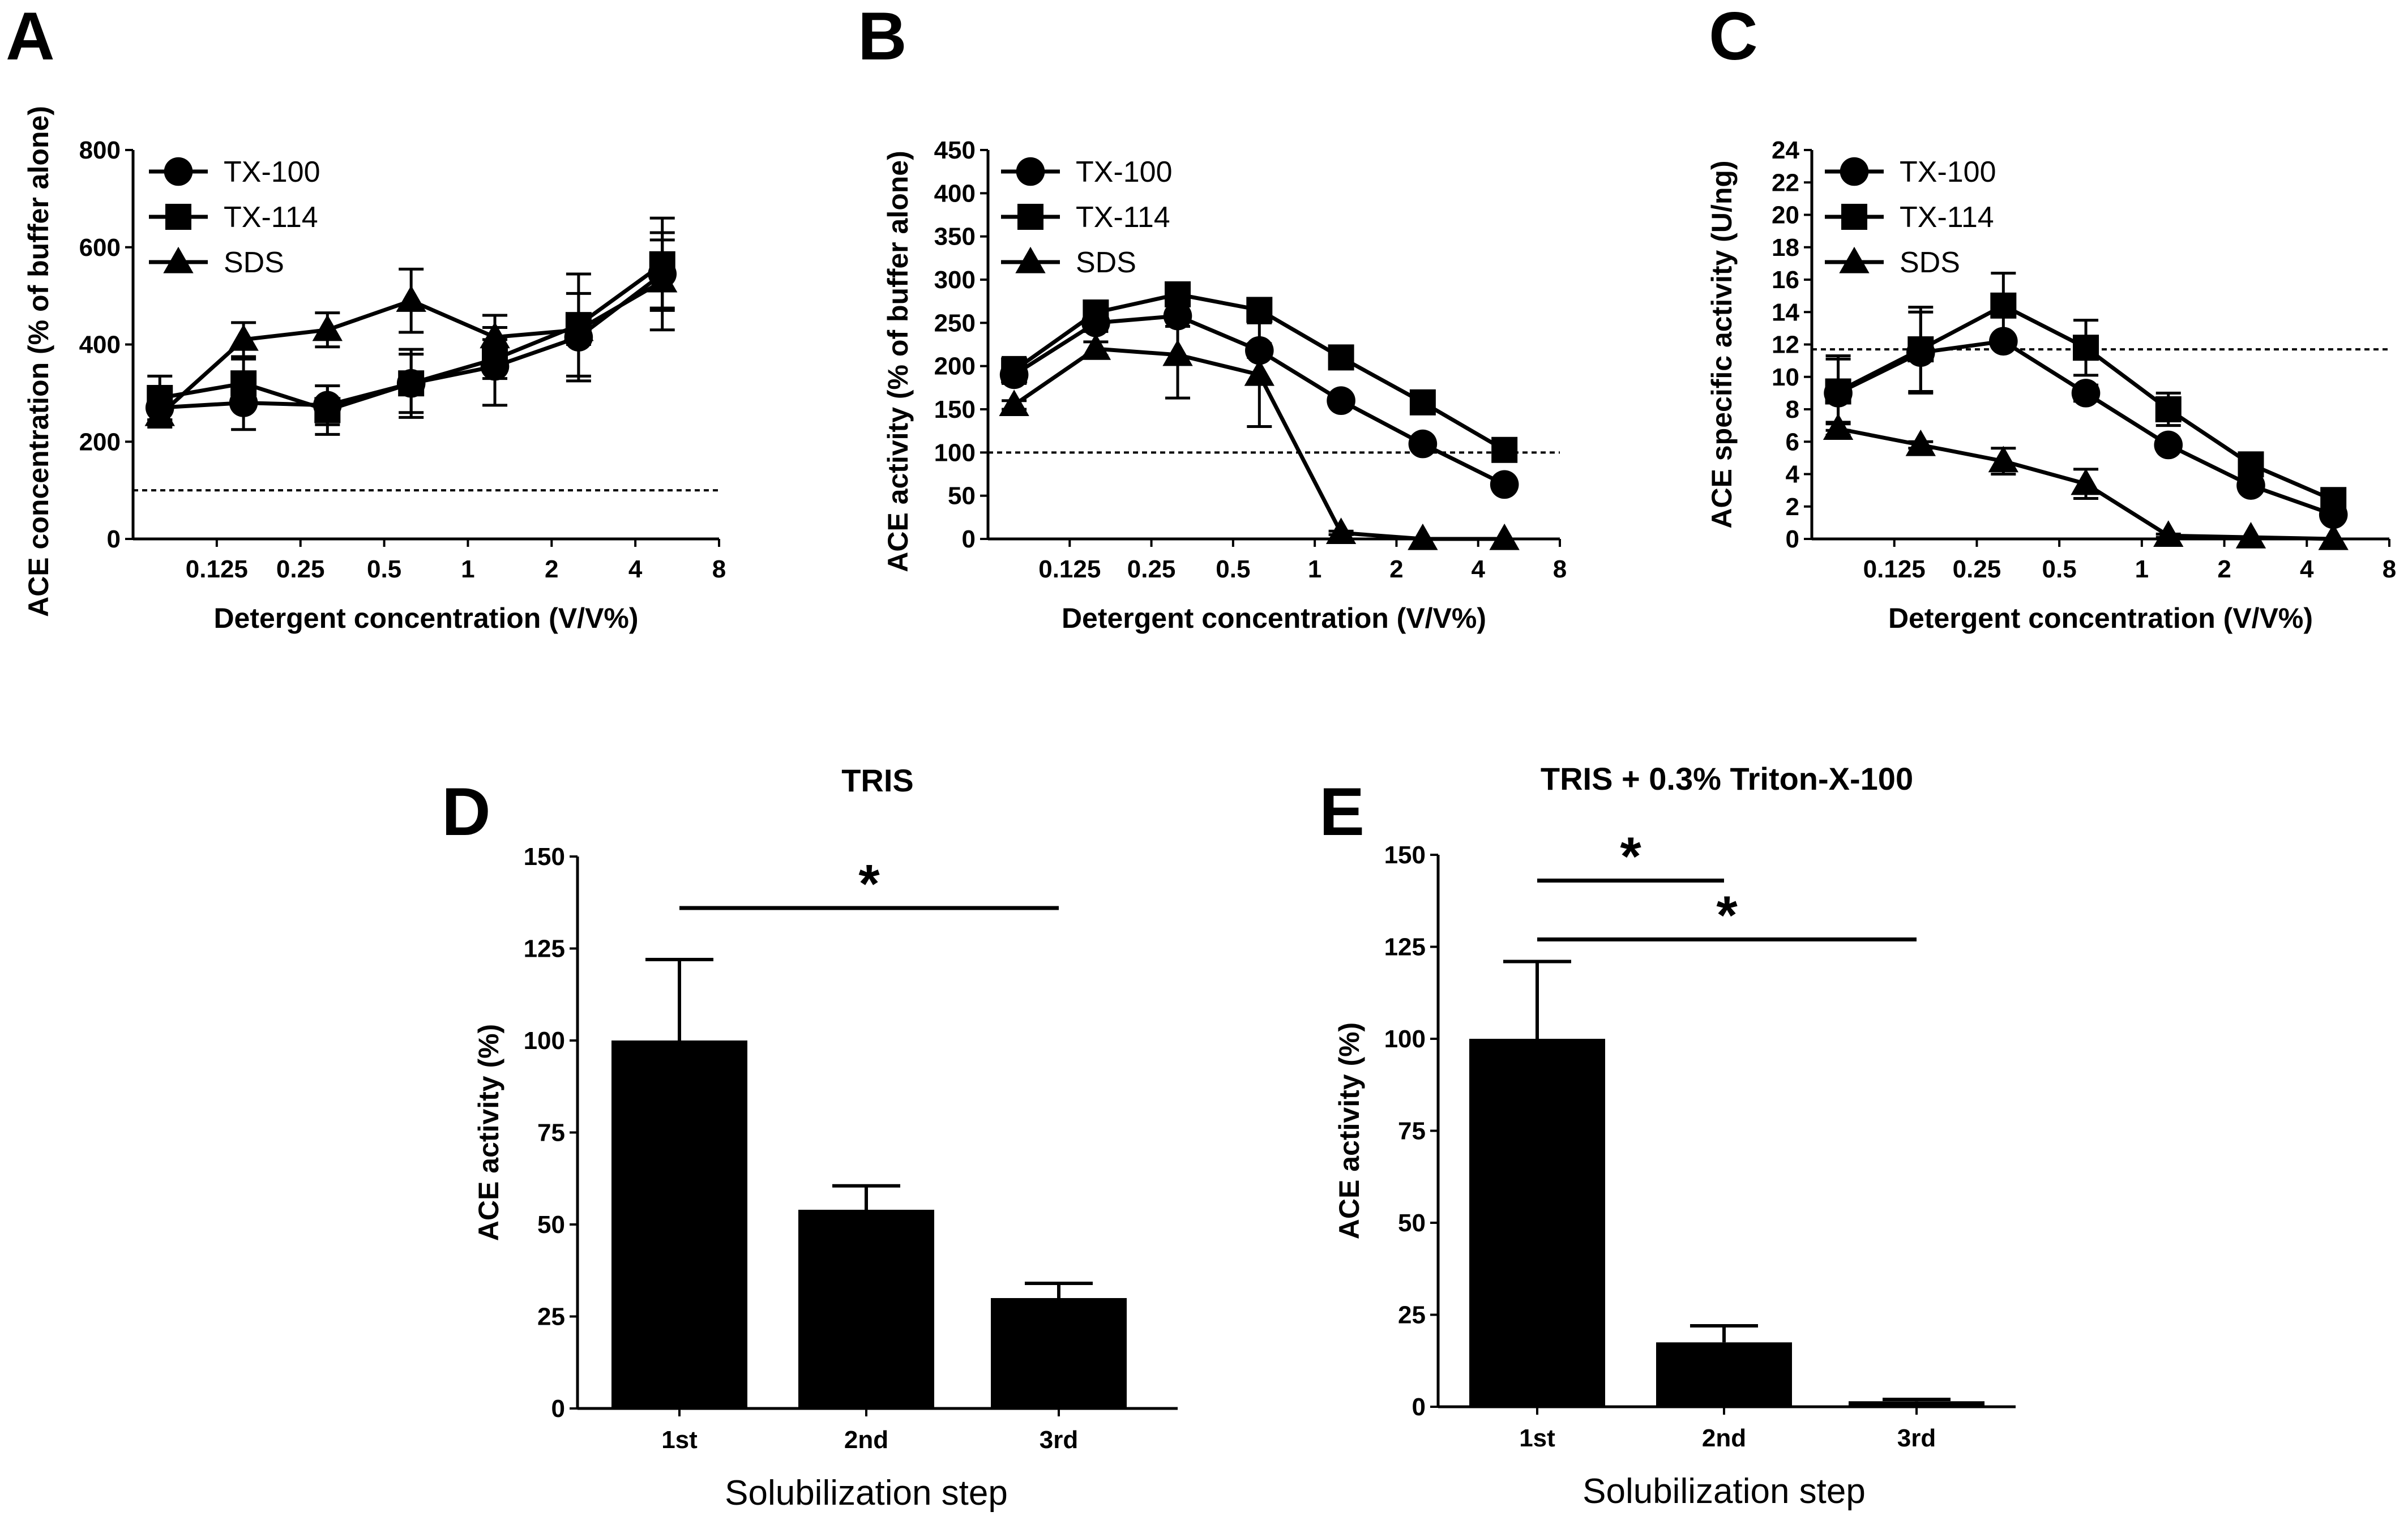  I want to click on y-tick-label: 22, so click(1785, 182).